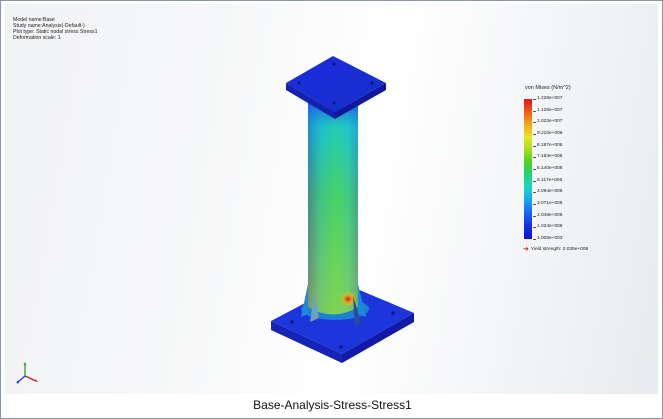  What do you see at coordinates (550, 192) in the screenshot?
I see `legend-tick-label: 4.094e+006` at bounding box center [550, 192].